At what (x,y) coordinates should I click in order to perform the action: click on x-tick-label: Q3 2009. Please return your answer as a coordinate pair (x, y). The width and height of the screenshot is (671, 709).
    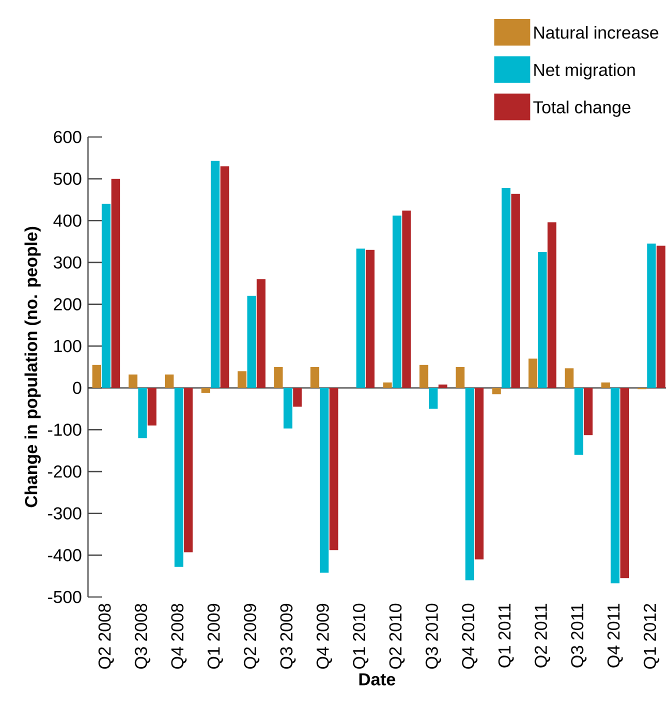
    Looking at the image, I should click on (288, 636).